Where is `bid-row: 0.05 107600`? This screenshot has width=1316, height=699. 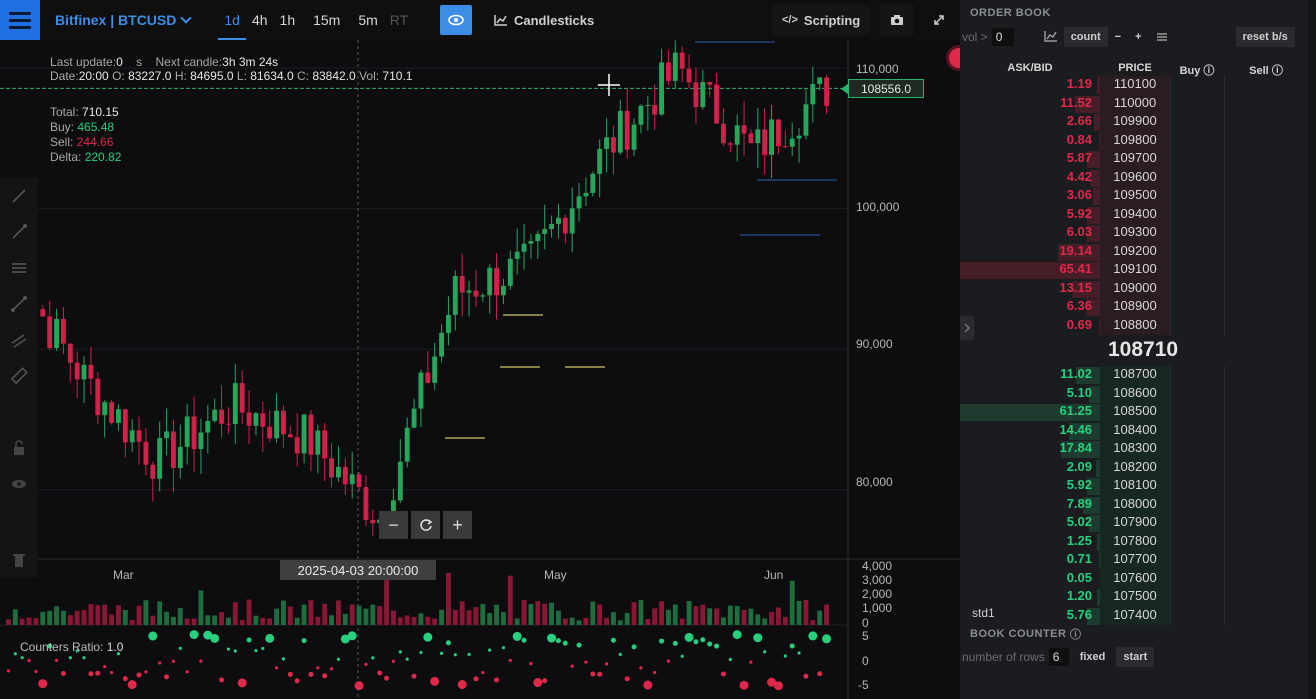
bid-row: 0.05 107600 is located at coordinates (1134, 578).